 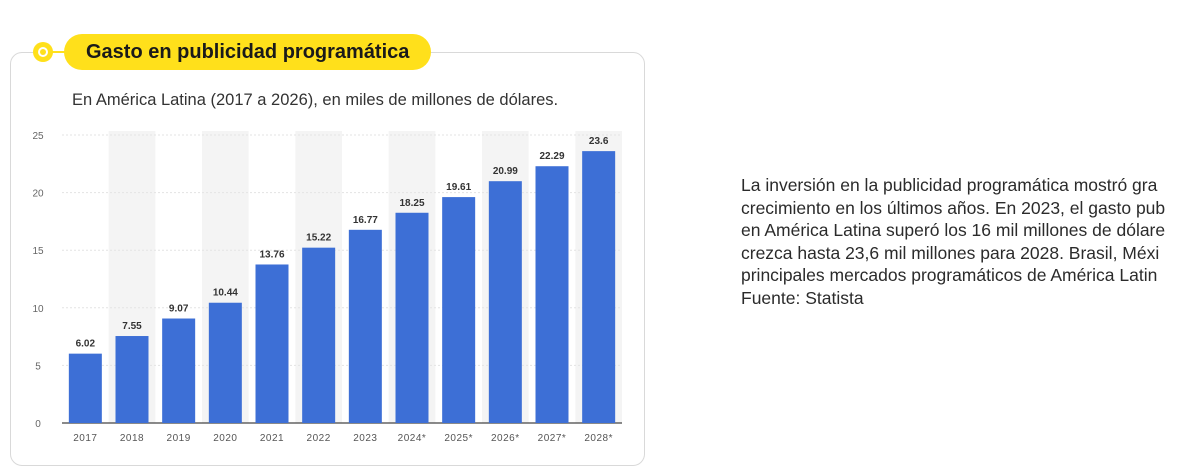 What do you see at coordinates (132, 438) in the screenshot?
I see `x-tick-label: 2018` at bounding box center [132, 438].